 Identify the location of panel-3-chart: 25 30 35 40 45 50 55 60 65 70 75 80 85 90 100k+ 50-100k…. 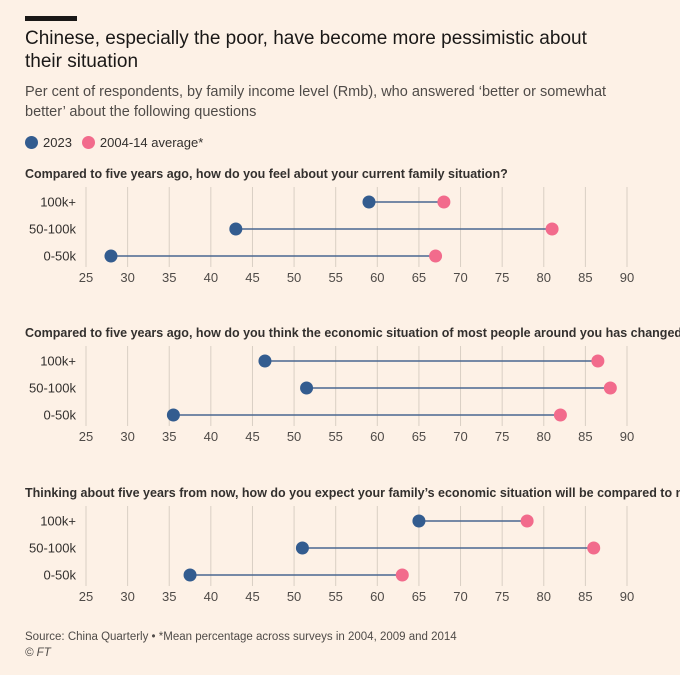
(331, 555).